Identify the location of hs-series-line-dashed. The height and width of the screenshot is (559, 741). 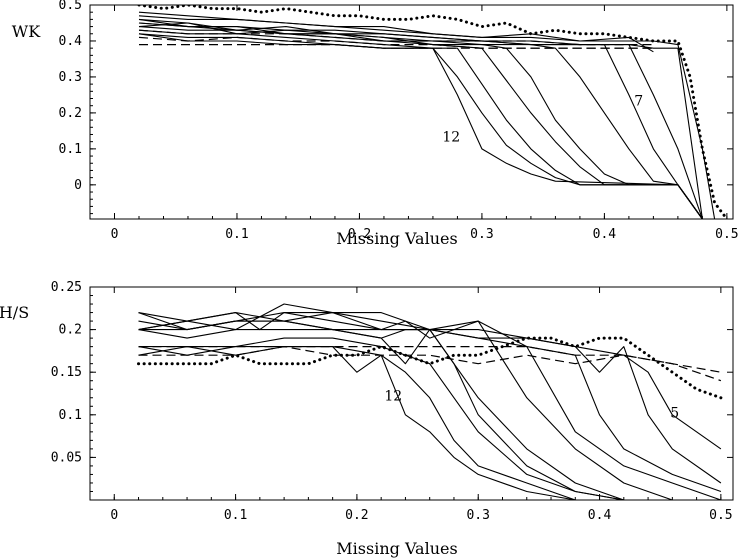
(430, 359).